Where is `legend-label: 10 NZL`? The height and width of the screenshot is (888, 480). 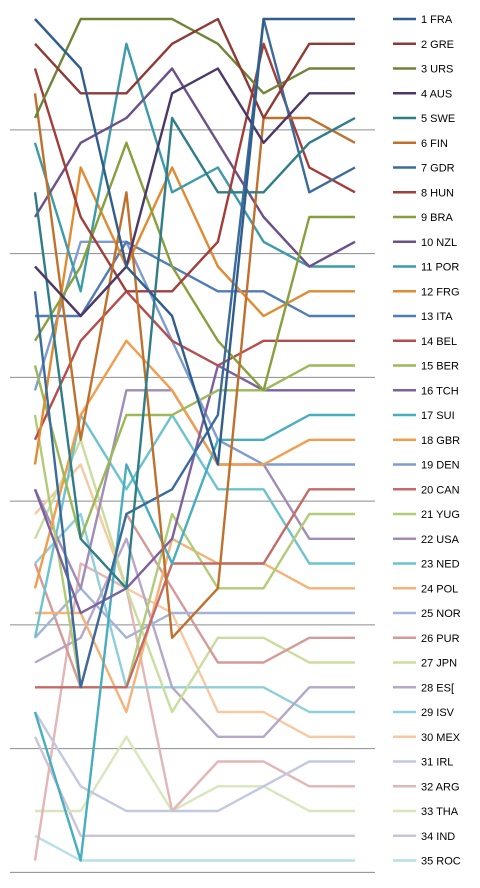 legend-label: 10 NZL is located at coordinates (439, 243).